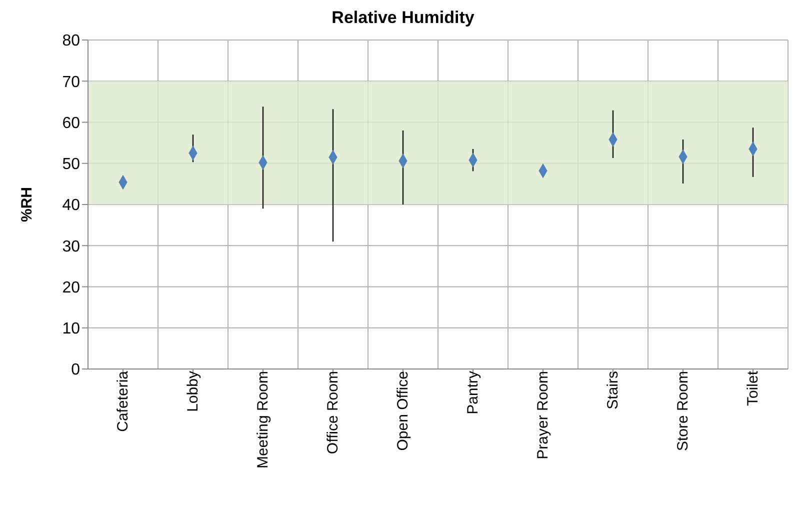 This screenshot has height=521, width=806. What do you see at coordinates (123, 401) in the screenshot?
I see `x-tick-label: Cafeteria` at bounding box center [123, 401].